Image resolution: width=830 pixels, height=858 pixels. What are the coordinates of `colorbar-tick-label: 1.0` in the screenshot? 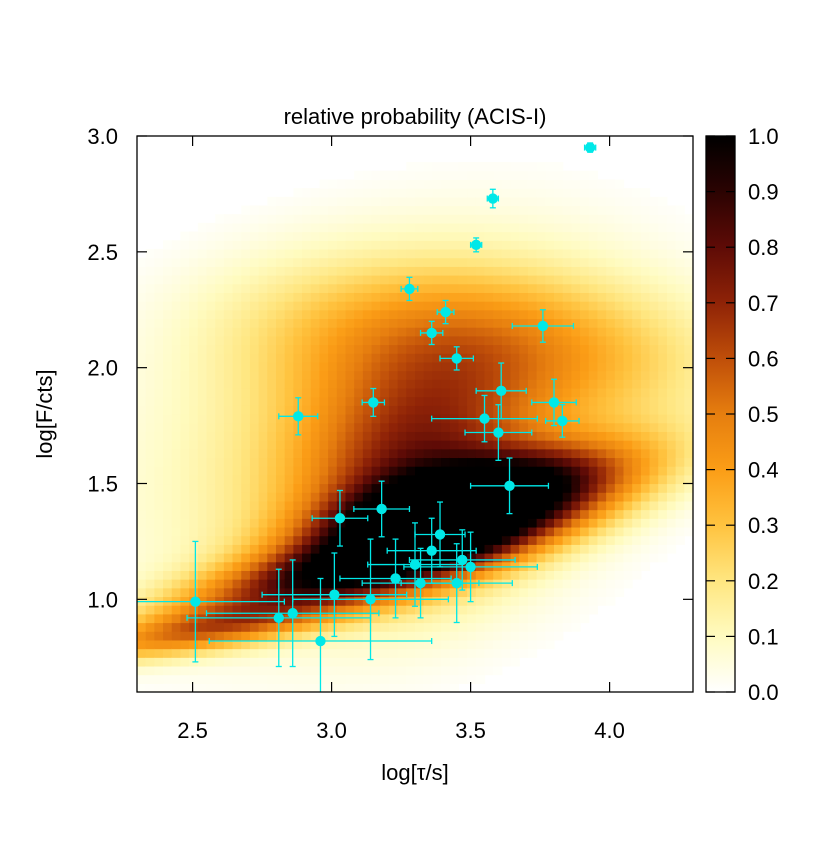 It's located at (763, 136).